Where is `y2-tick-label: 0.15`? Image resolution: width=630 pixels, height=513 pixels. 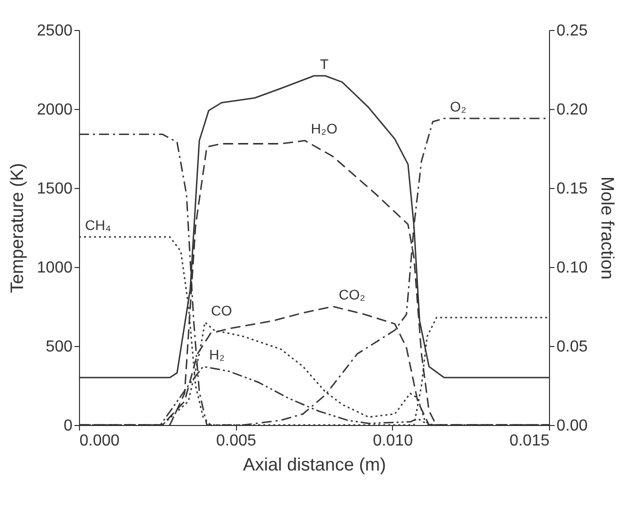
y2-tick-label: 0.15 is located at coordinates (572, 189).